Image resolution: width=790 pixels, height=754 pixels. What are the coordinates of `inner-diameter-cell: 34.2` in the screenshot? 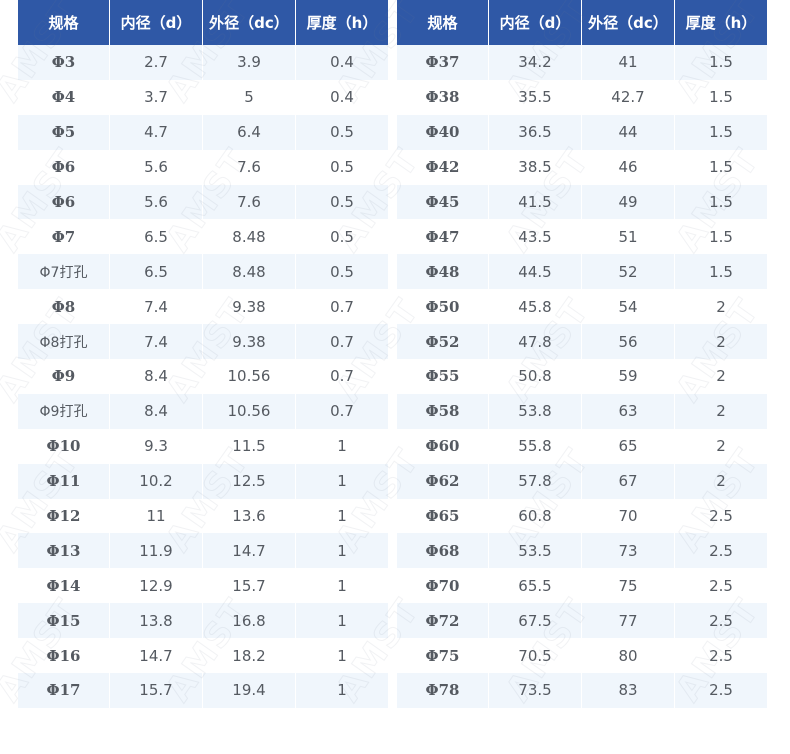 It's located at (535, 62).